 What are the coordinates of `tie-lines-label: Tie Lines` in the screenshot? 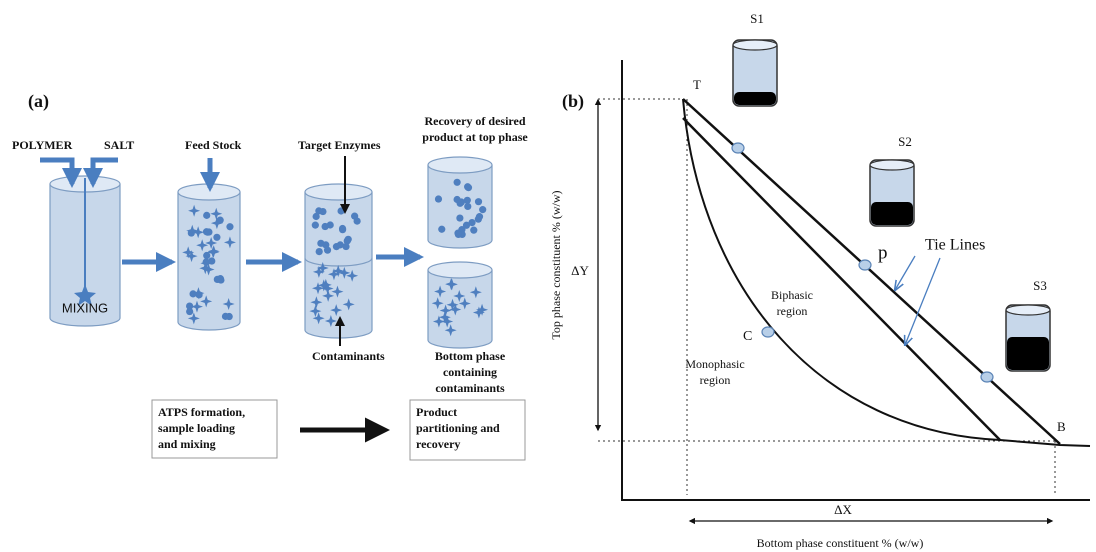 It's located at (955, 245).